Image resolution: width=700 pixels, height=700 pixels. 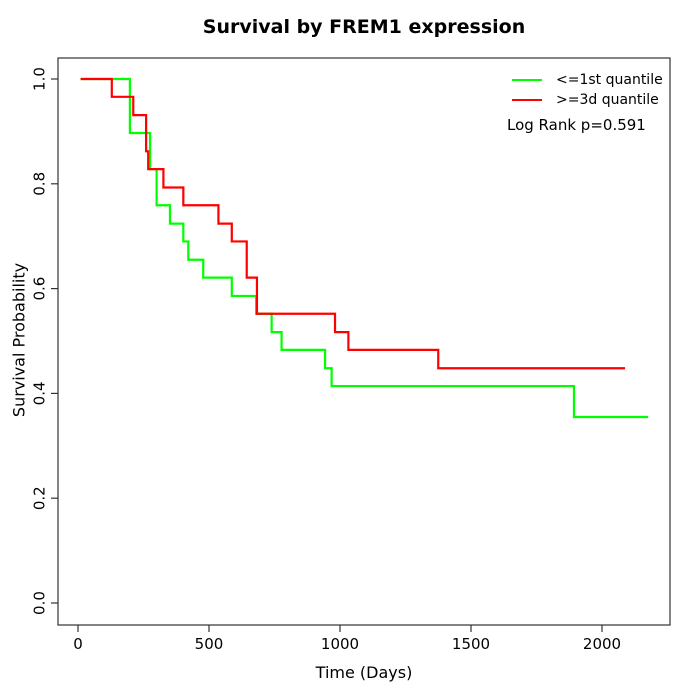 What do you see at coordinates (602, 644) in the screenshot?
I see `x-tick-label: 2000` at bounding box center [602, 644].